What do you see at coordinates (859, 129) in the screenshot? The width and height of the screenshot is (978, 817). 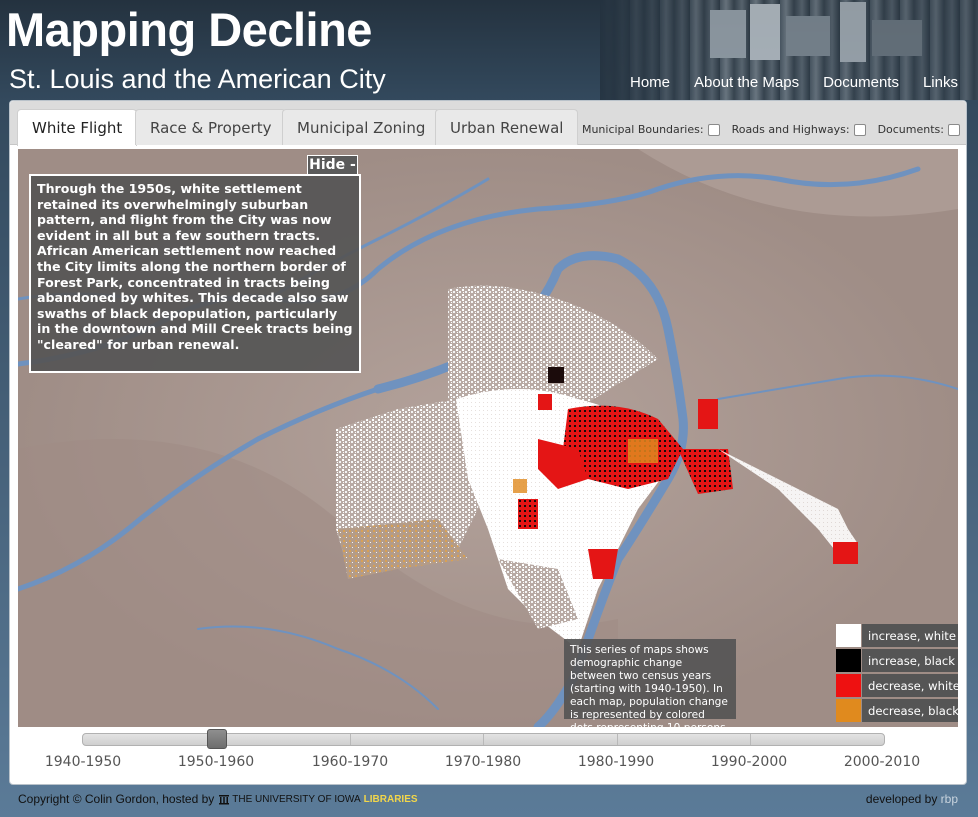 I see `roads-and-highways-checkbox` at bounding box center [859, 129].